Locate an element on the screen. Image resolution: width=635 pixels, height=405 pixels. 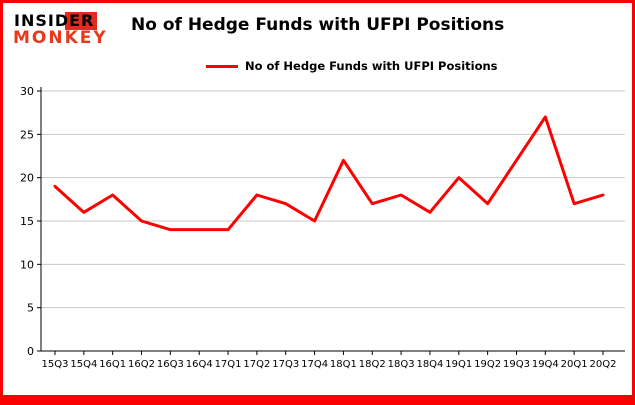
x-tick-label: 19Q3 is located at coordinates (516, 364).